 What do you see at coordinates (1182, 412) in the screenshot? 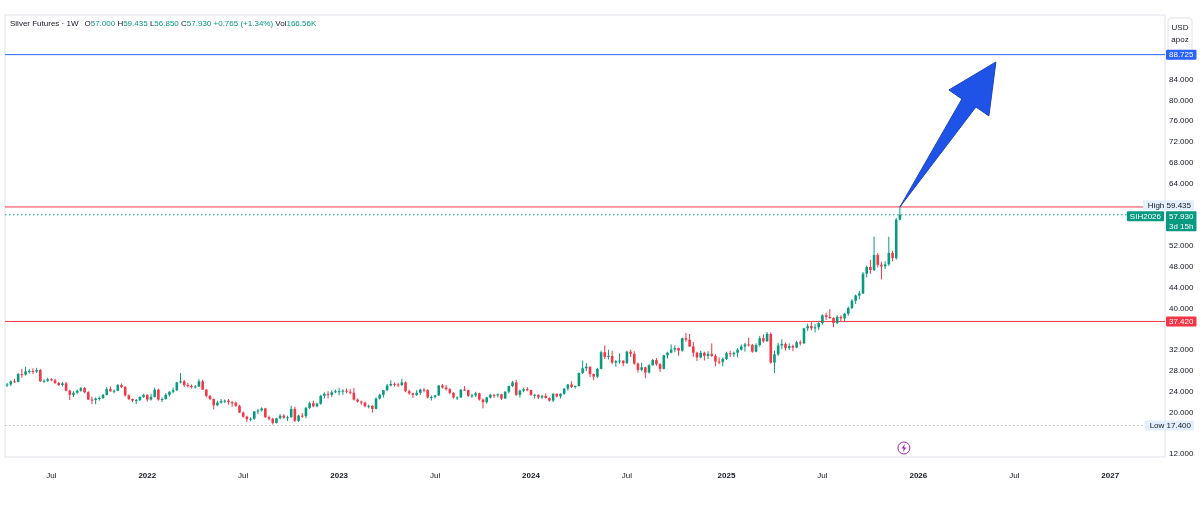
I see `y-tick-label: 20.000` at bounding box center [1182, 412].